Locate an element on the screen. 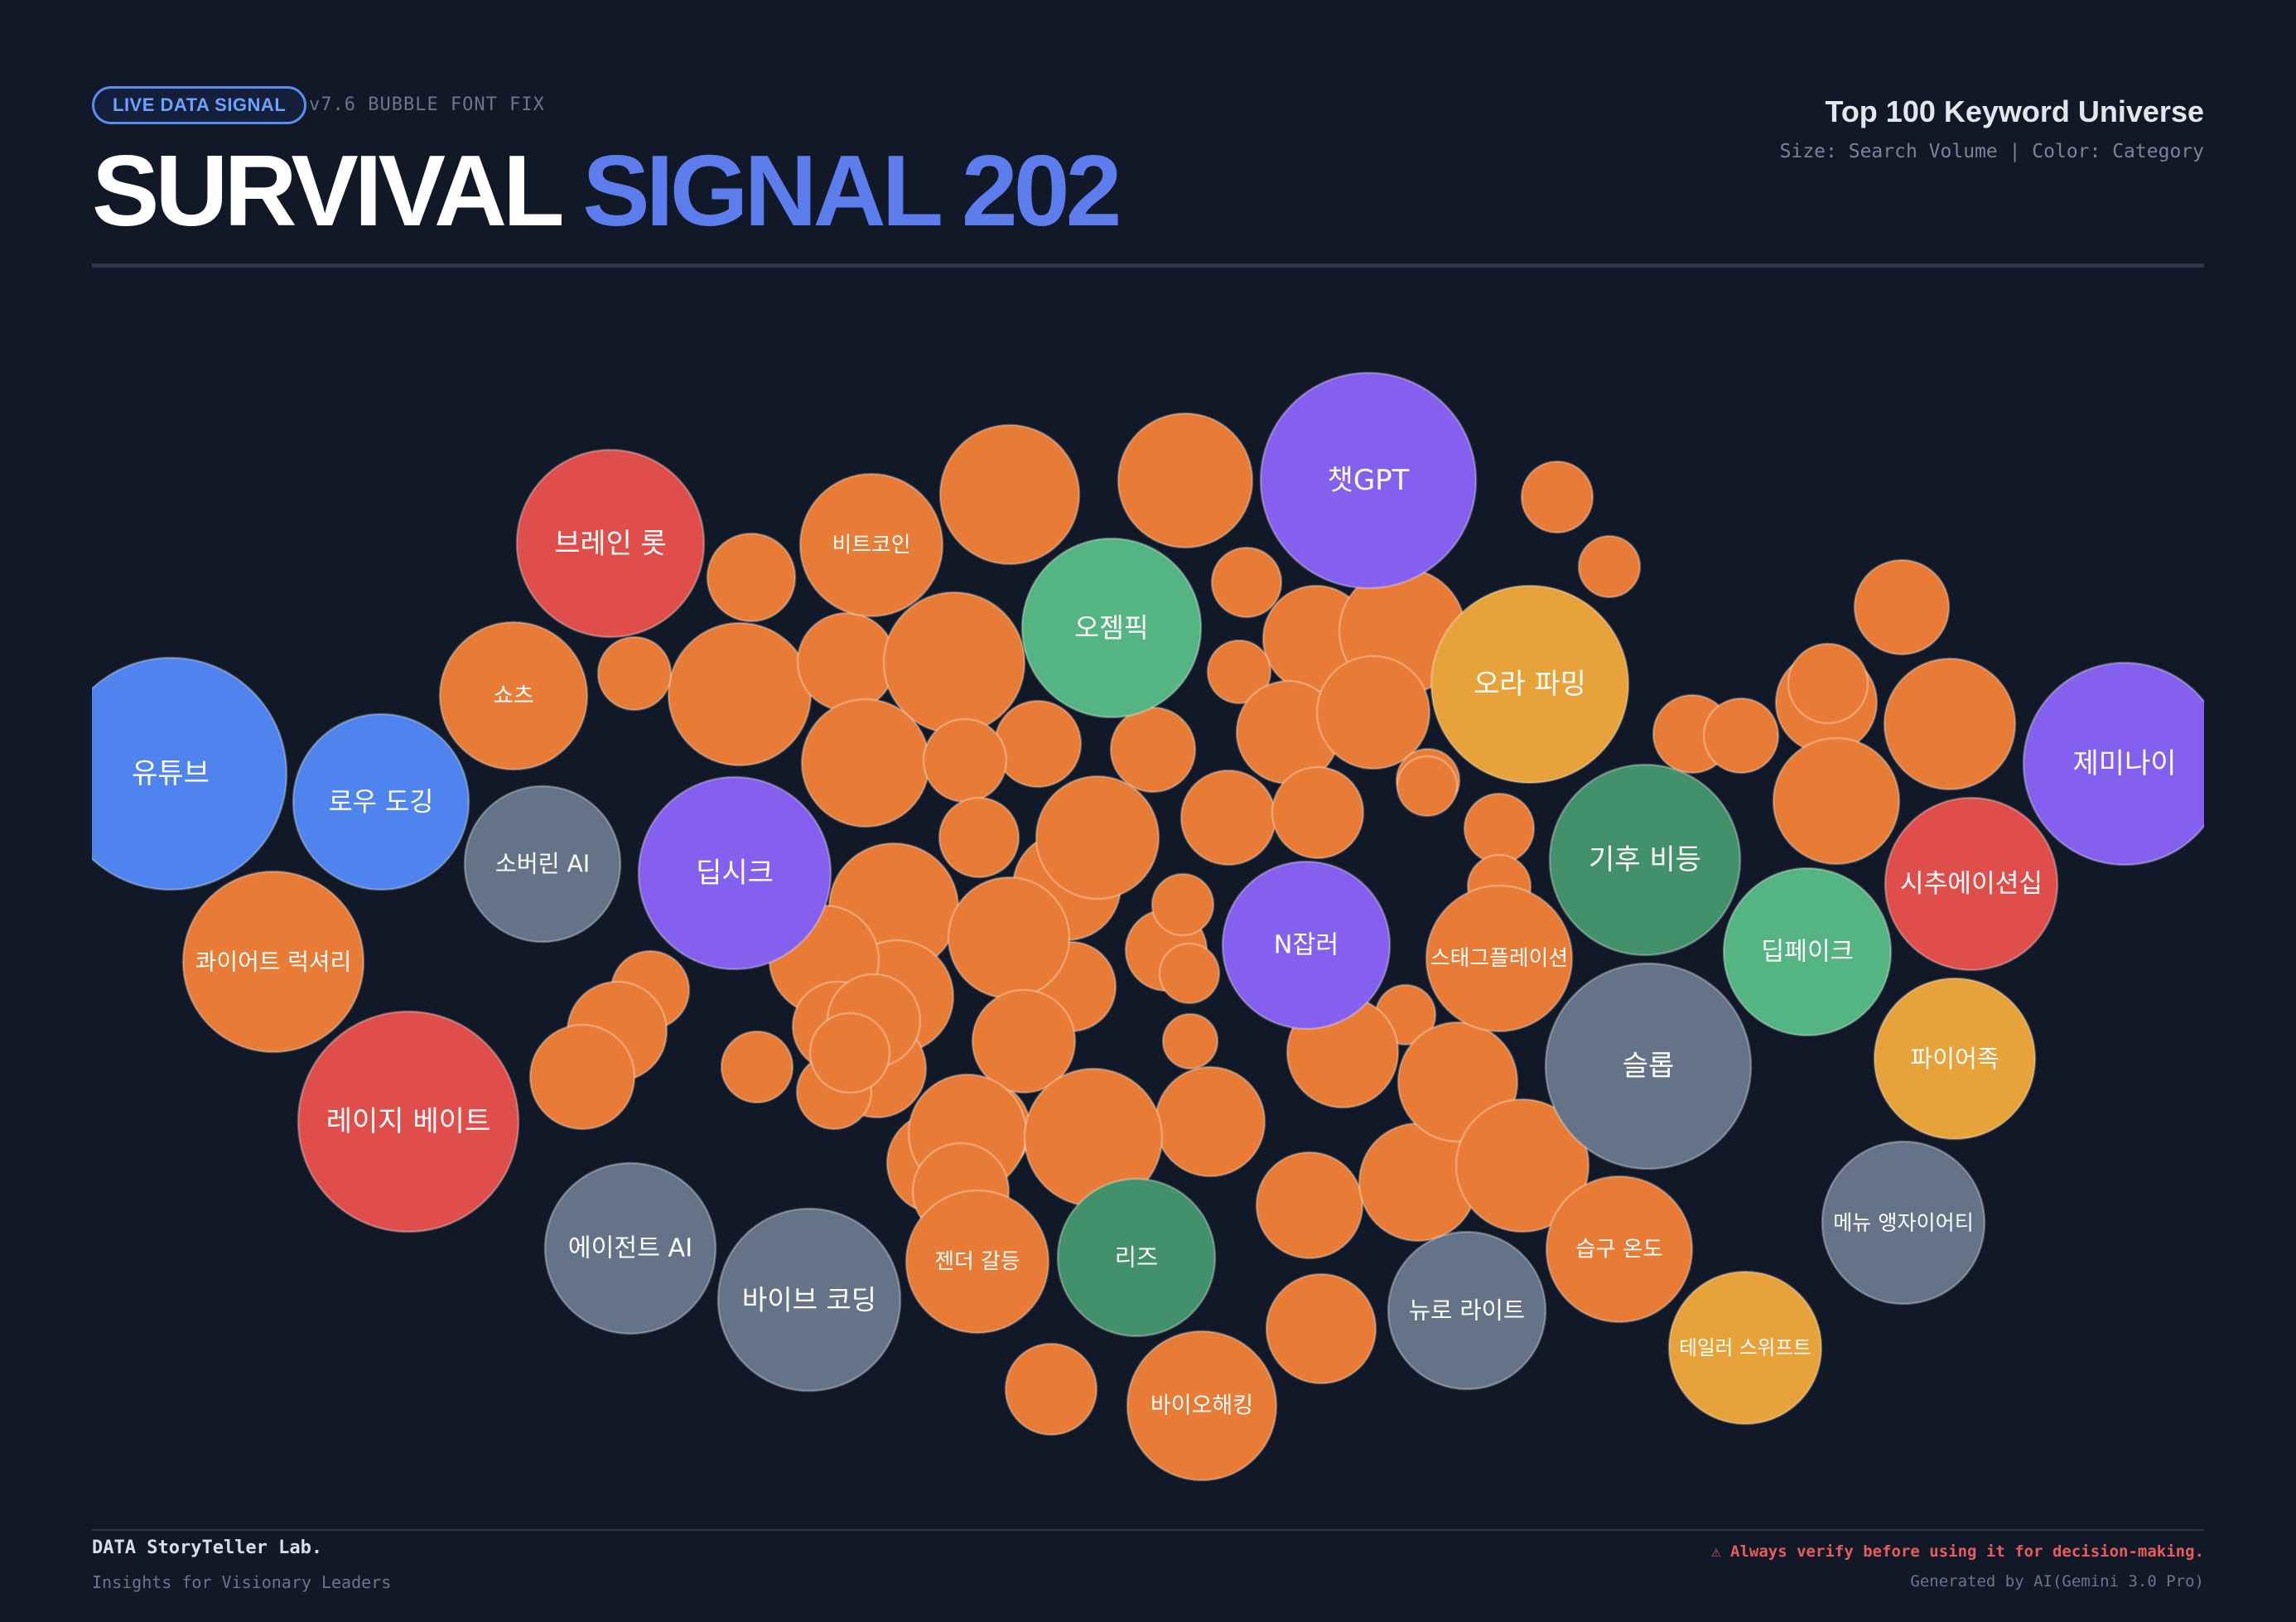  bubble-label: 쇼츠 is located at coordinates (513, 696).